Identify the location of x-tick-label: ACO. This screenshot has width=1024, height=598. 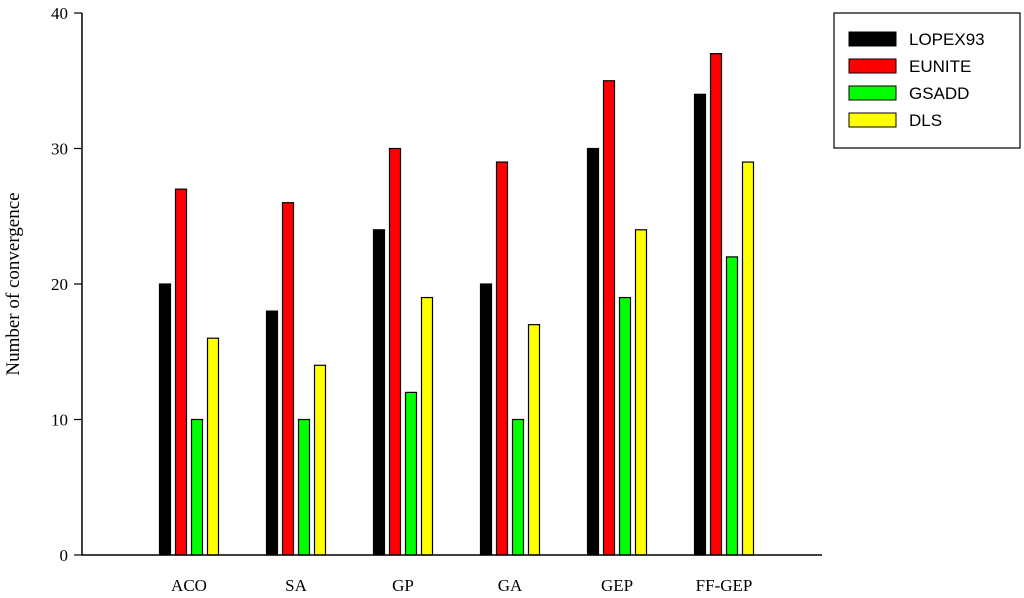
(189, 585).